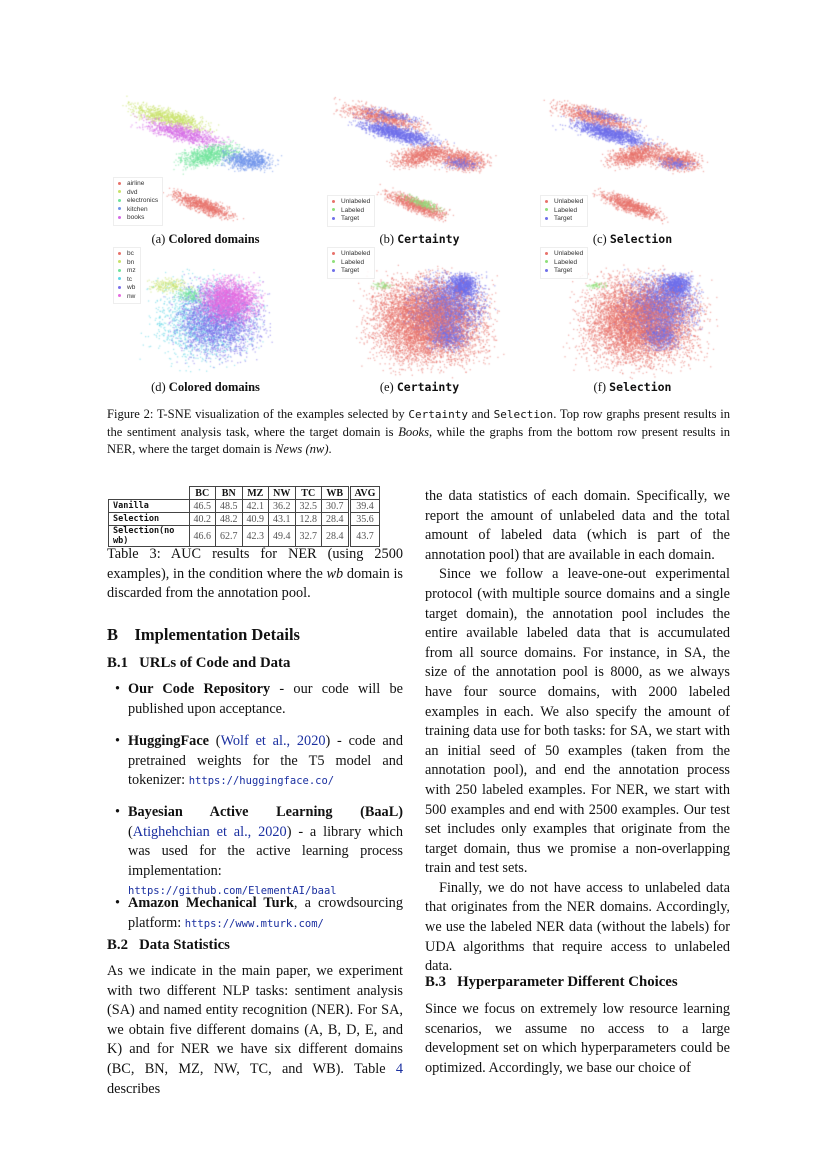 This screenshot has width=827, height=1169. Describe the element at coordinates (158, 239) in the screenshot. I see `subfigure-label: (a)` at that location.